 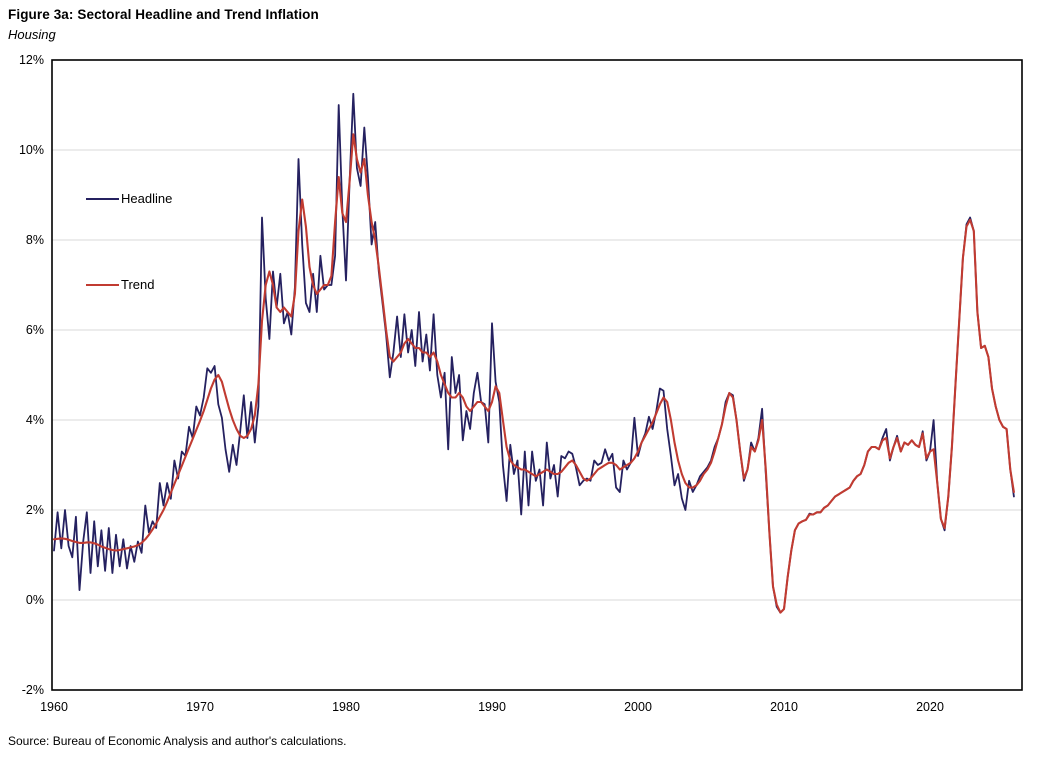 I want to click on x-axis-tick-label: 2010, so click(x=784, y=707).